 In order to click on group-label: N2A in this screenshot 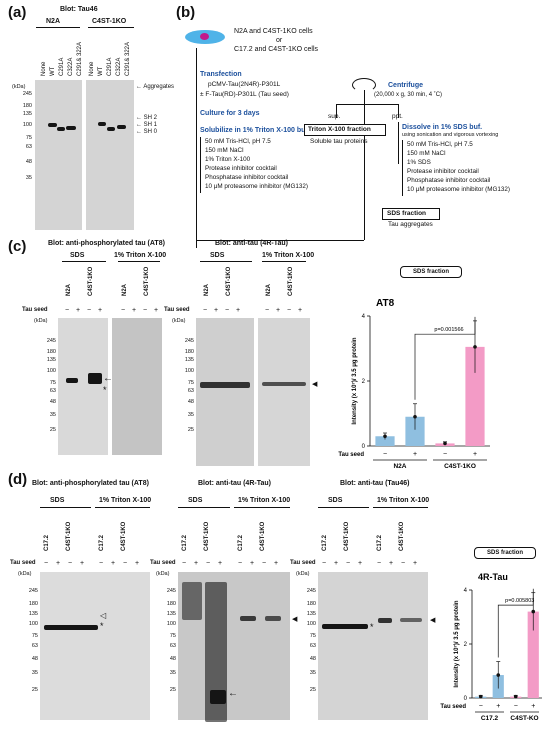, I will do `click(269, 289)`.